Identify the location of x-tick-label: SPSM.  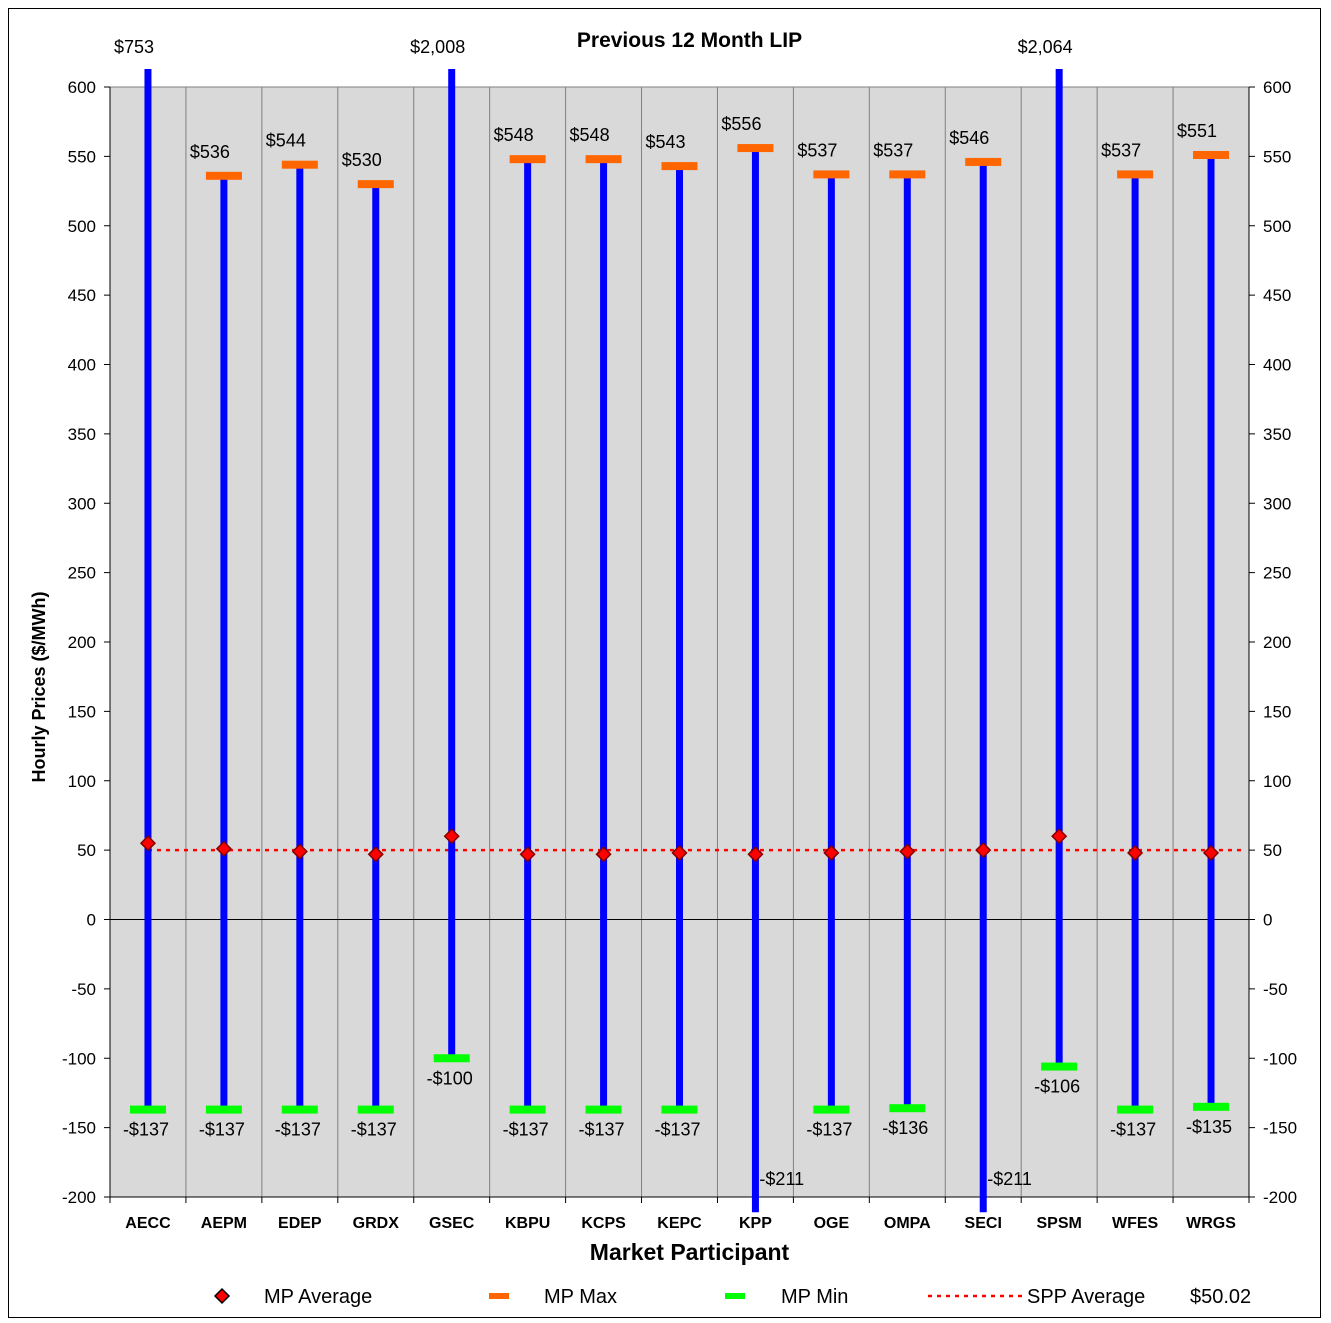
(1058, 1223).